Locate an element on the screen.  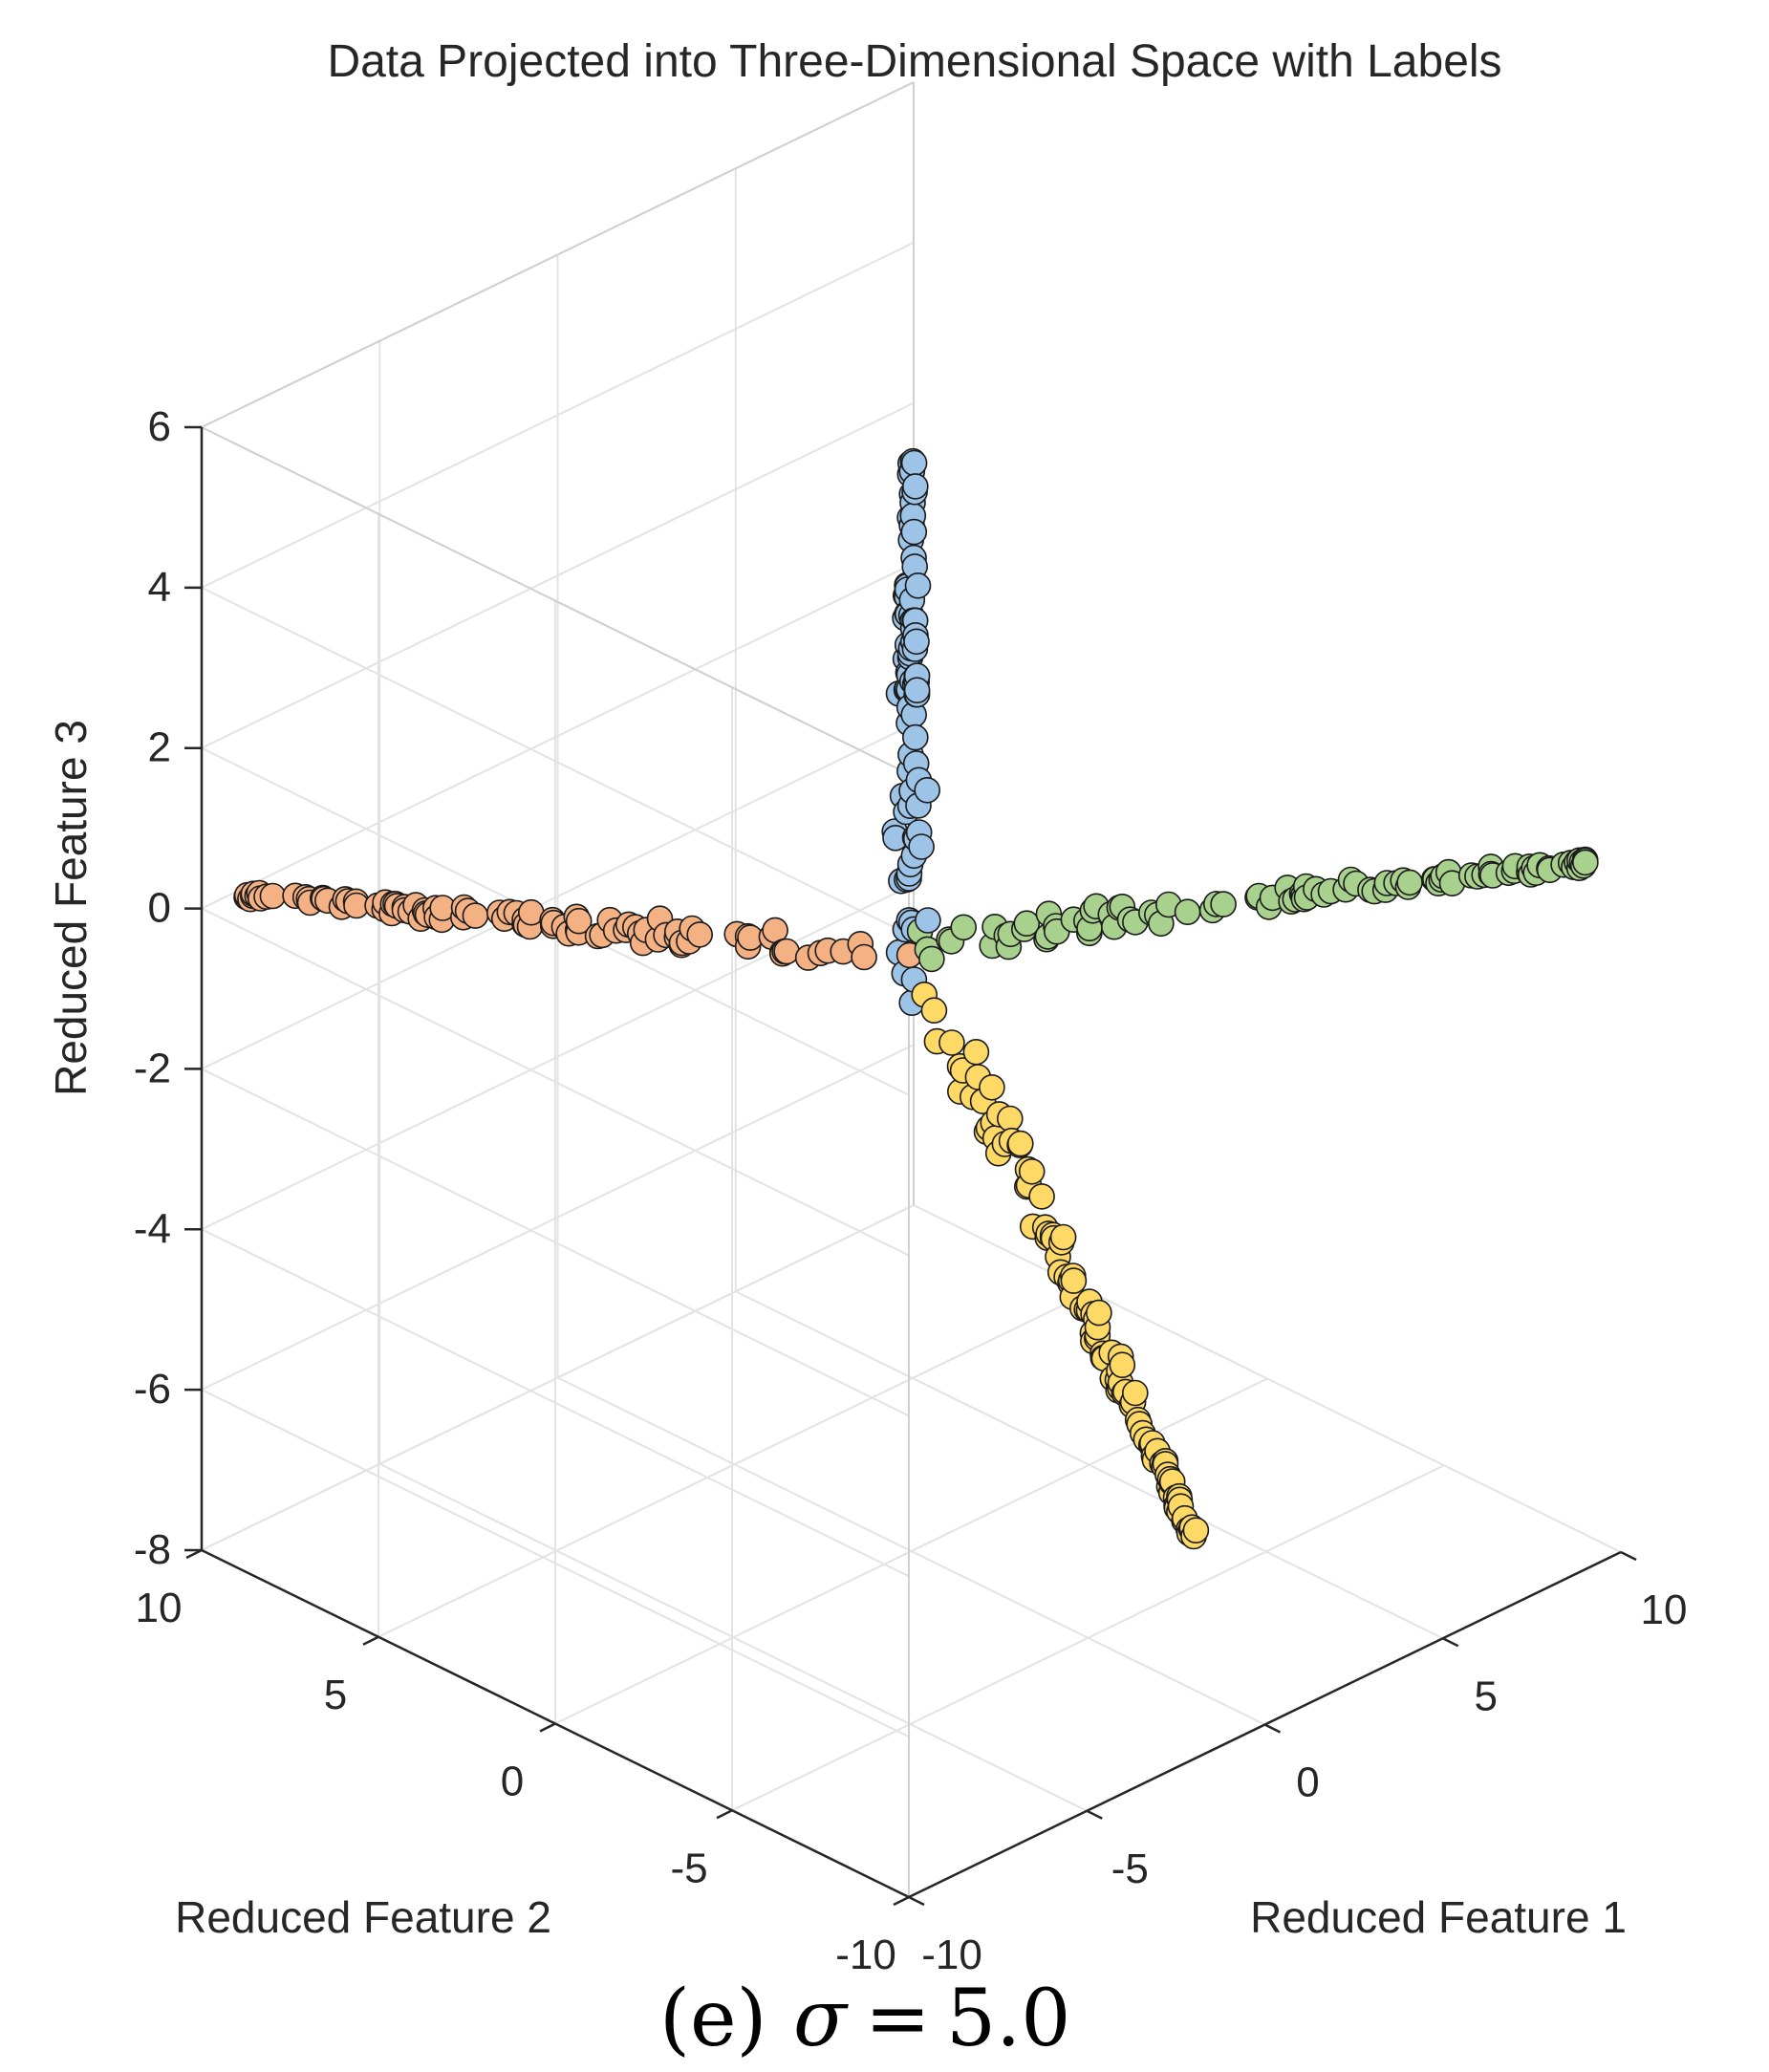
y-tick-label: 5 is located at coordinates (335, 1695).